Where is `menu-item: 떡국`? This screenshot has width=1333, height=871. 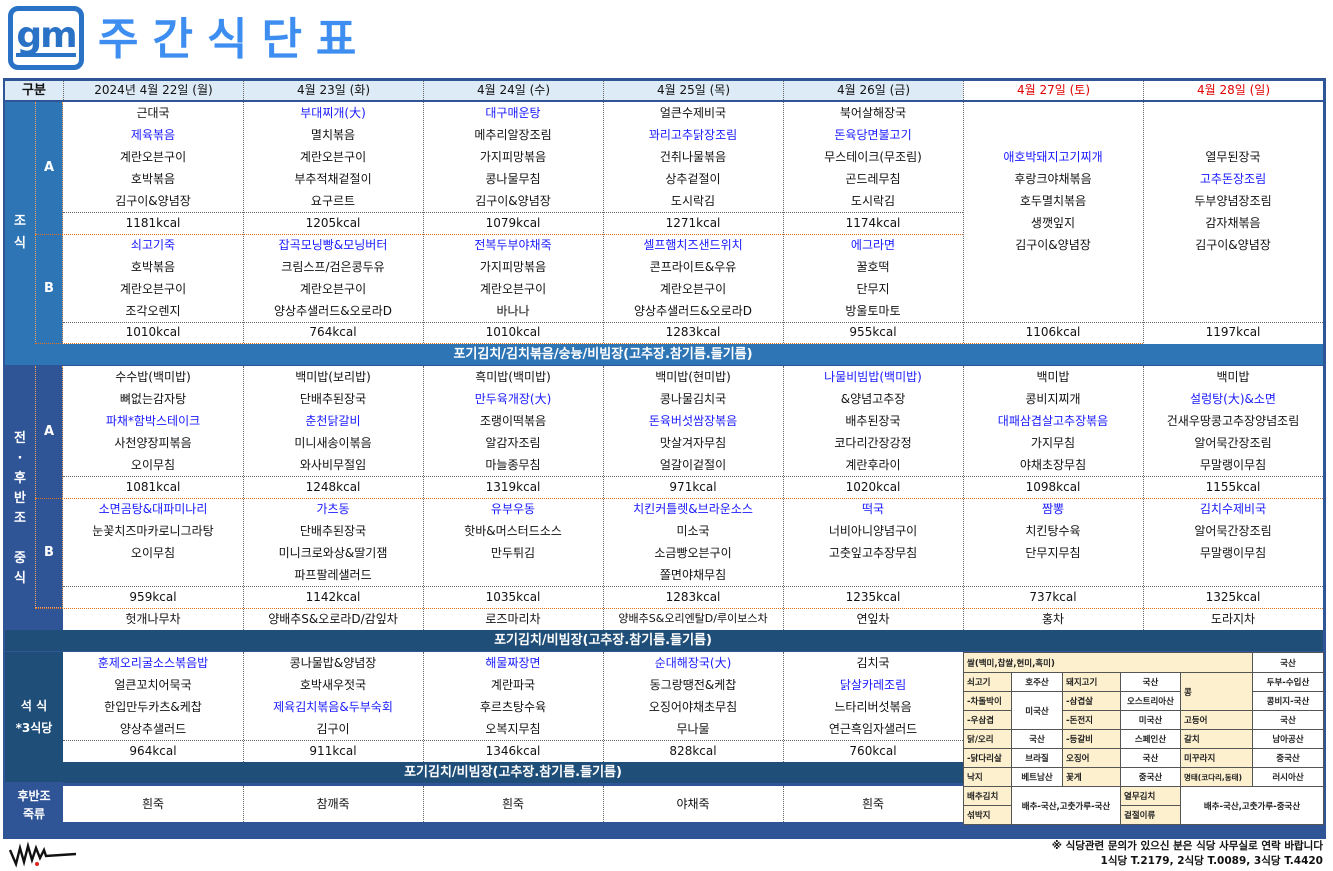
menu-item: 떡국 is located at coordinates (873, 509).